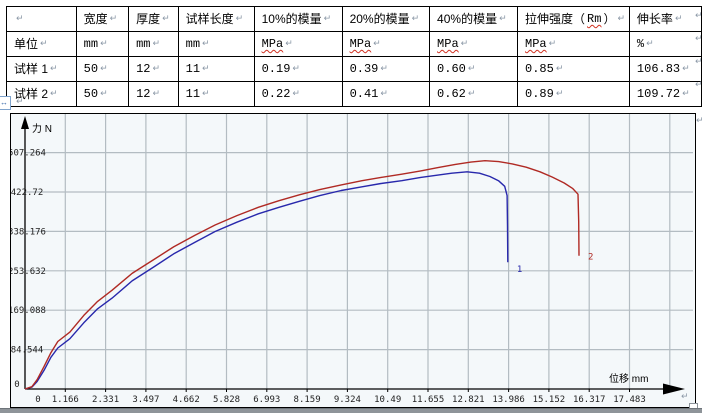  I want to click on x-tick-label: 8.159, so click(307, 400).